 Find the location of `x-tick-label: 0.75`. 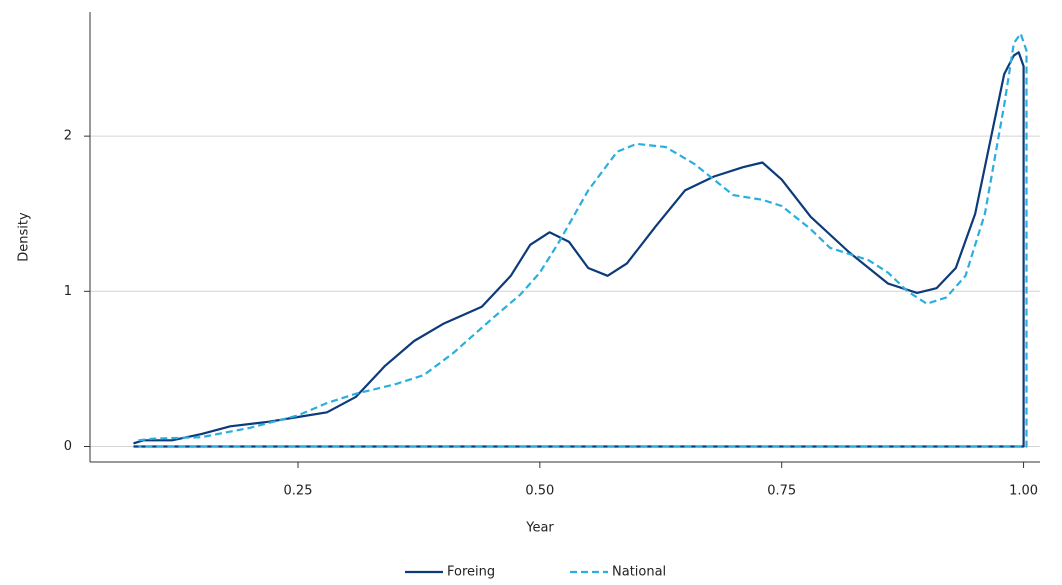

x-tick-label: 0.75 is located at coordinates (781, 491).